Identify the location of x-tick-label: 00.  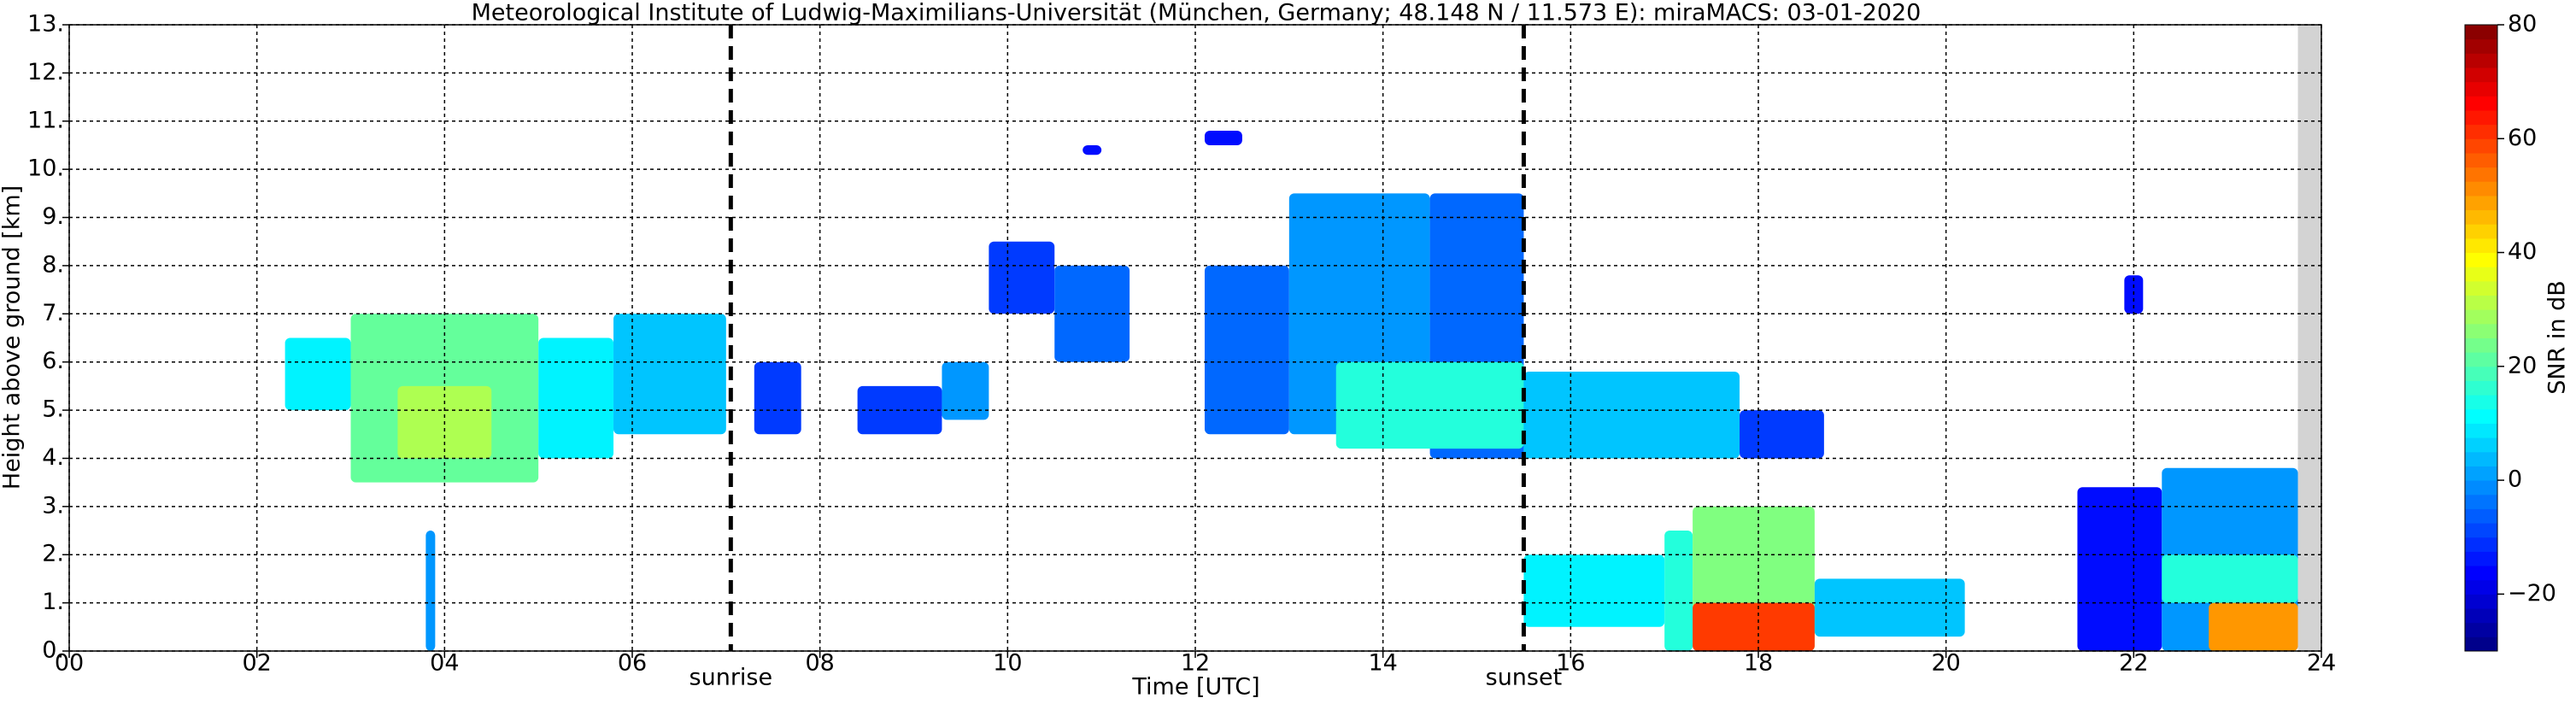
(69, 663).